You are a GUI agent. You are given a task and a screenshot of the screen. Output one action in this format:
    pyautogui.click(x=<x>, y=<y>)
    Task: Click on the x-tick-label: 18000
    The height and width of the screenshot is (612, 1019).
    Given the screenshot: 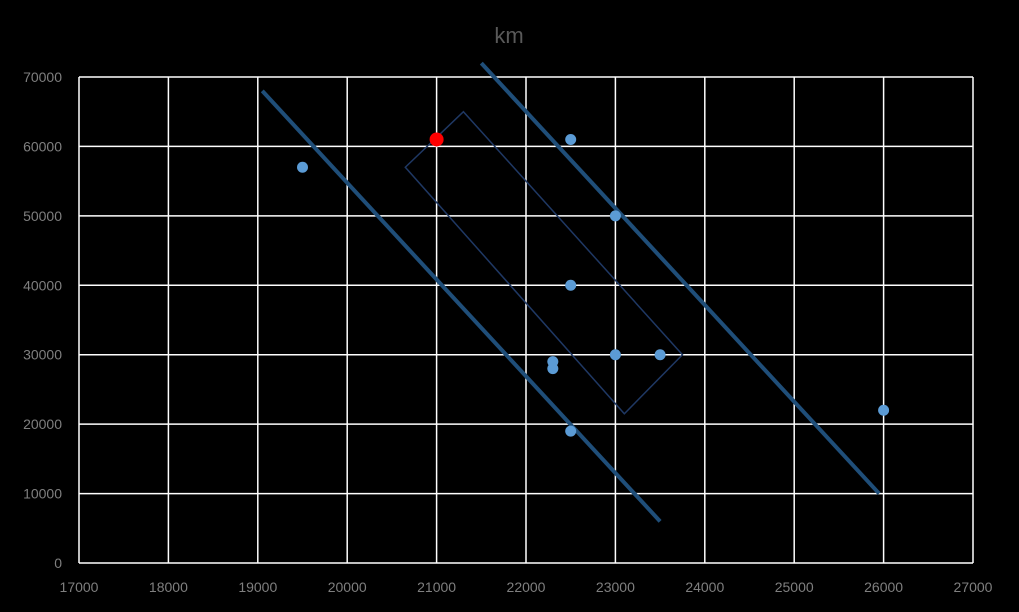 What is the action you would take?
    pyautogui.click(x=168, y=587)
    